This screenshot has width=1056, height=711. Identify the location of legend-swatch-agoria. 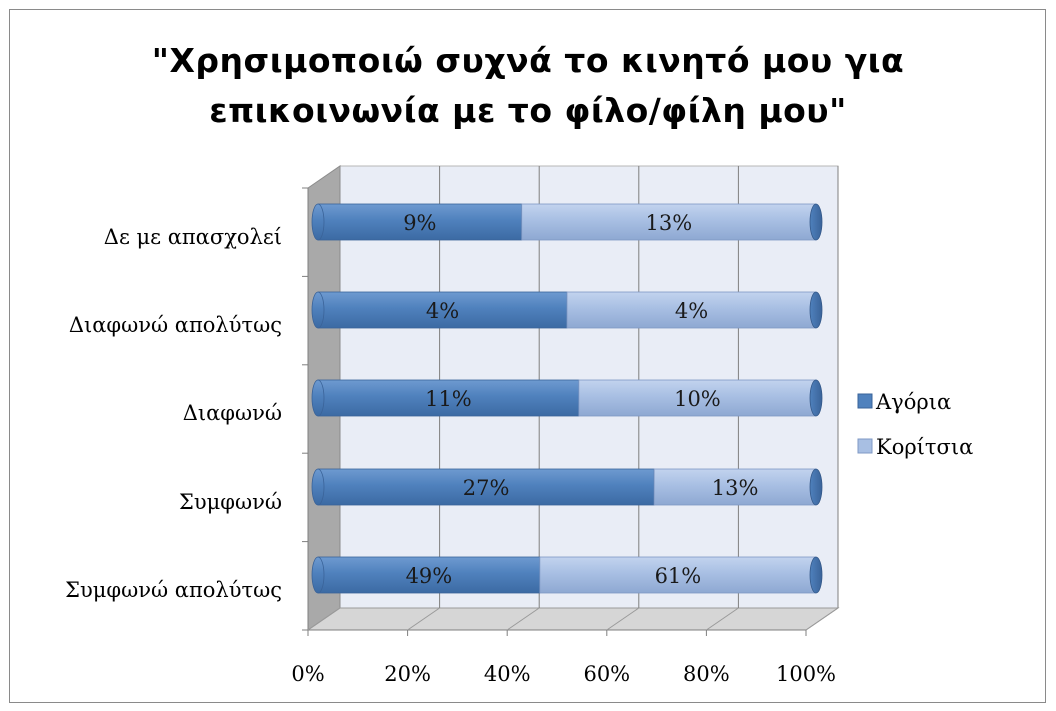
(865, 401).